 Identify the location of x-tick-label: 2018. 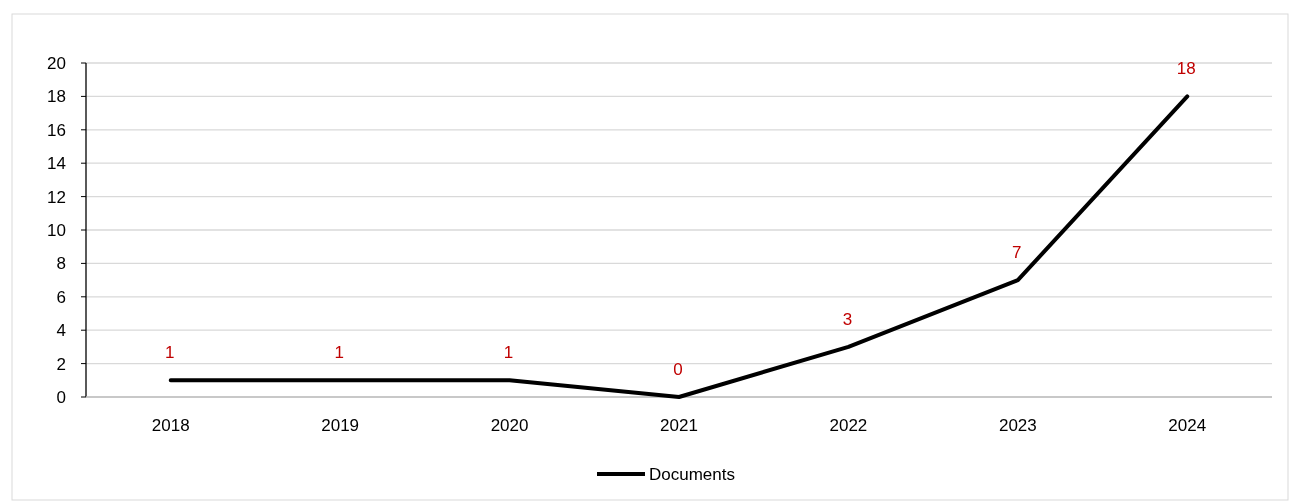
(170, 425).